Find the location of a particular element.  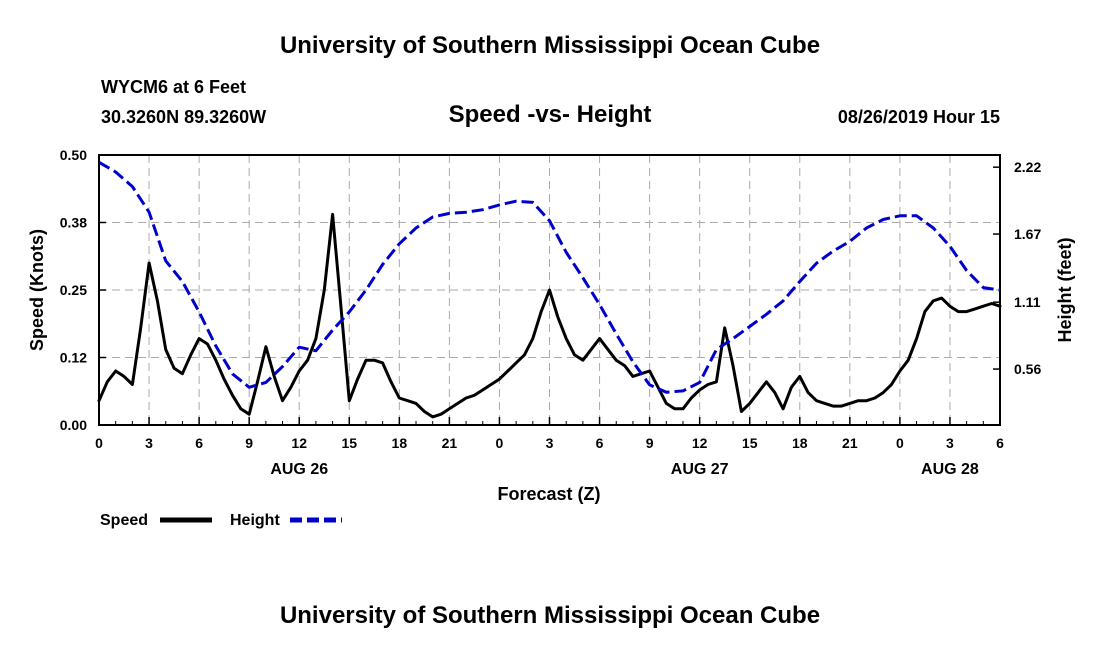

y-tick-label: 0.00 is located at coordinates (73, 425).